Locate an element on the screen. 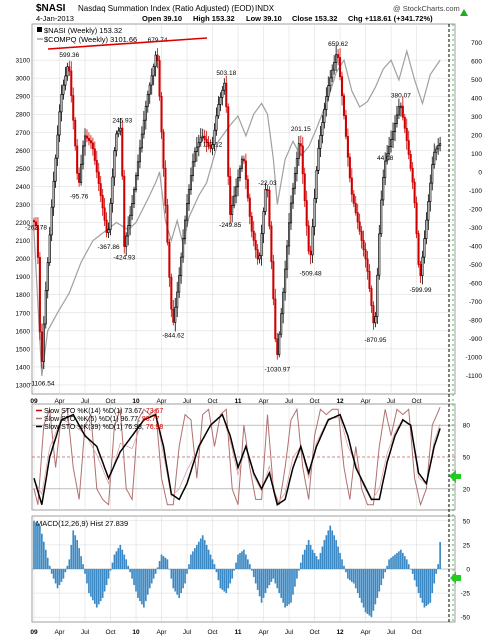 The image size is (496, 640). x-axis-tick-lower: 11 is located at coordinates (238, 632).